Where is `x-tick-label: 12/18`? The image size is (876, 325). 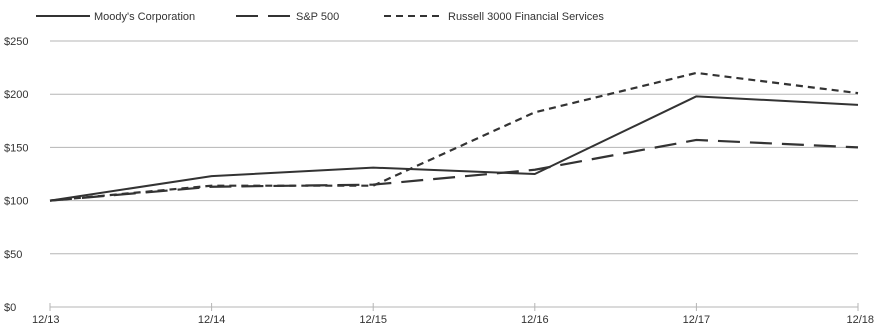 x-tick-label: 12/18 is located at coordinates (860, 319).